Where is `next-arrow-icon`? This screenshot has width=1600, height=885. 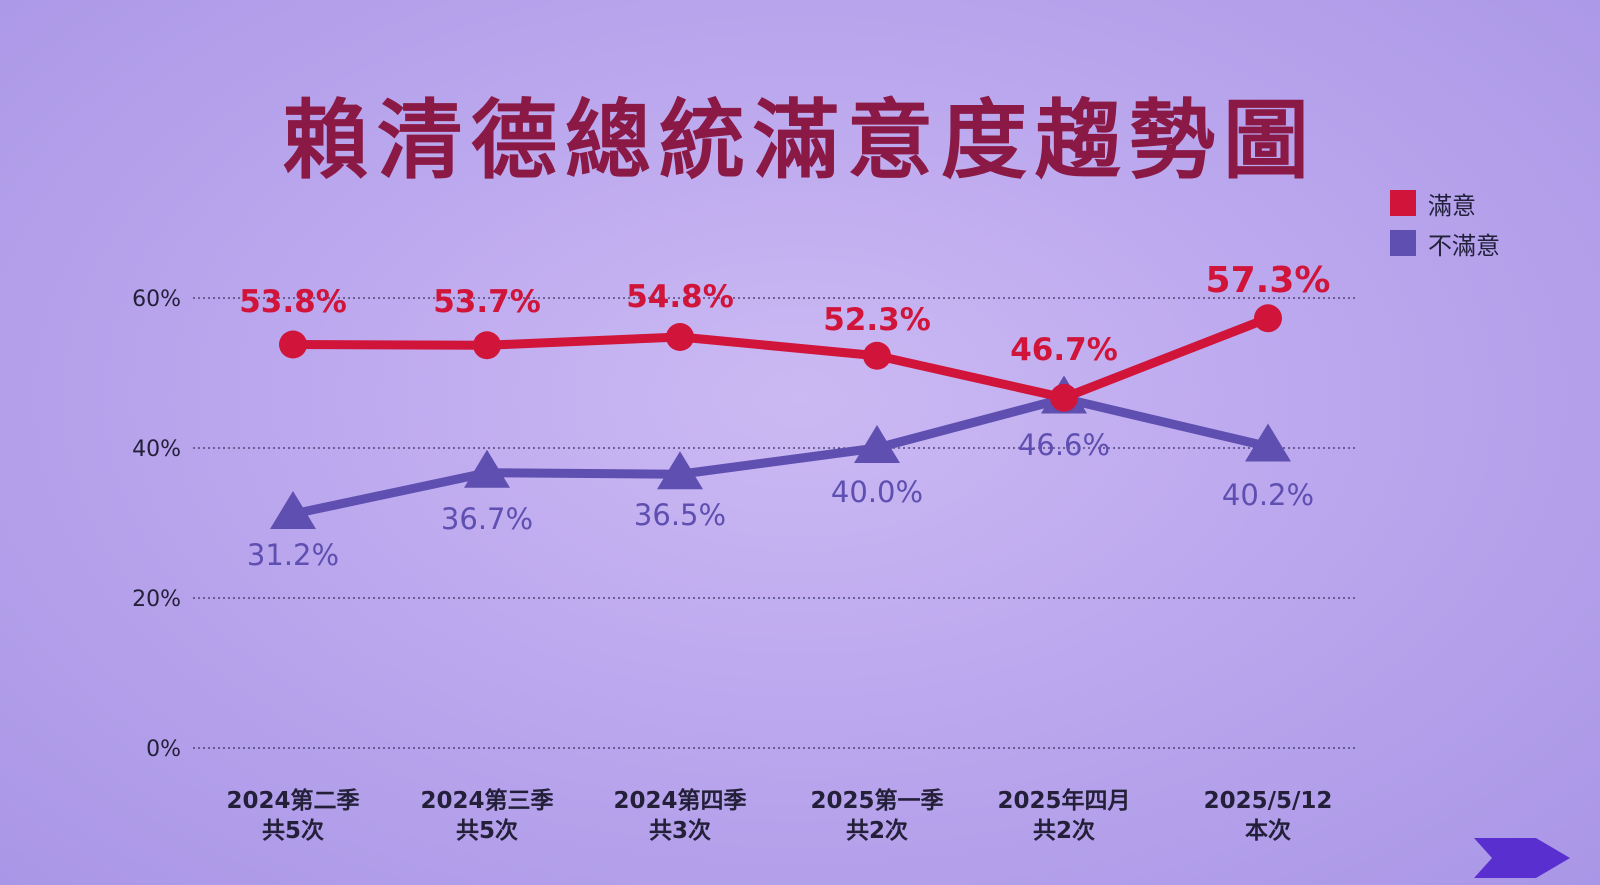
next-arrow-icon is located at coordinates (1524, 858).